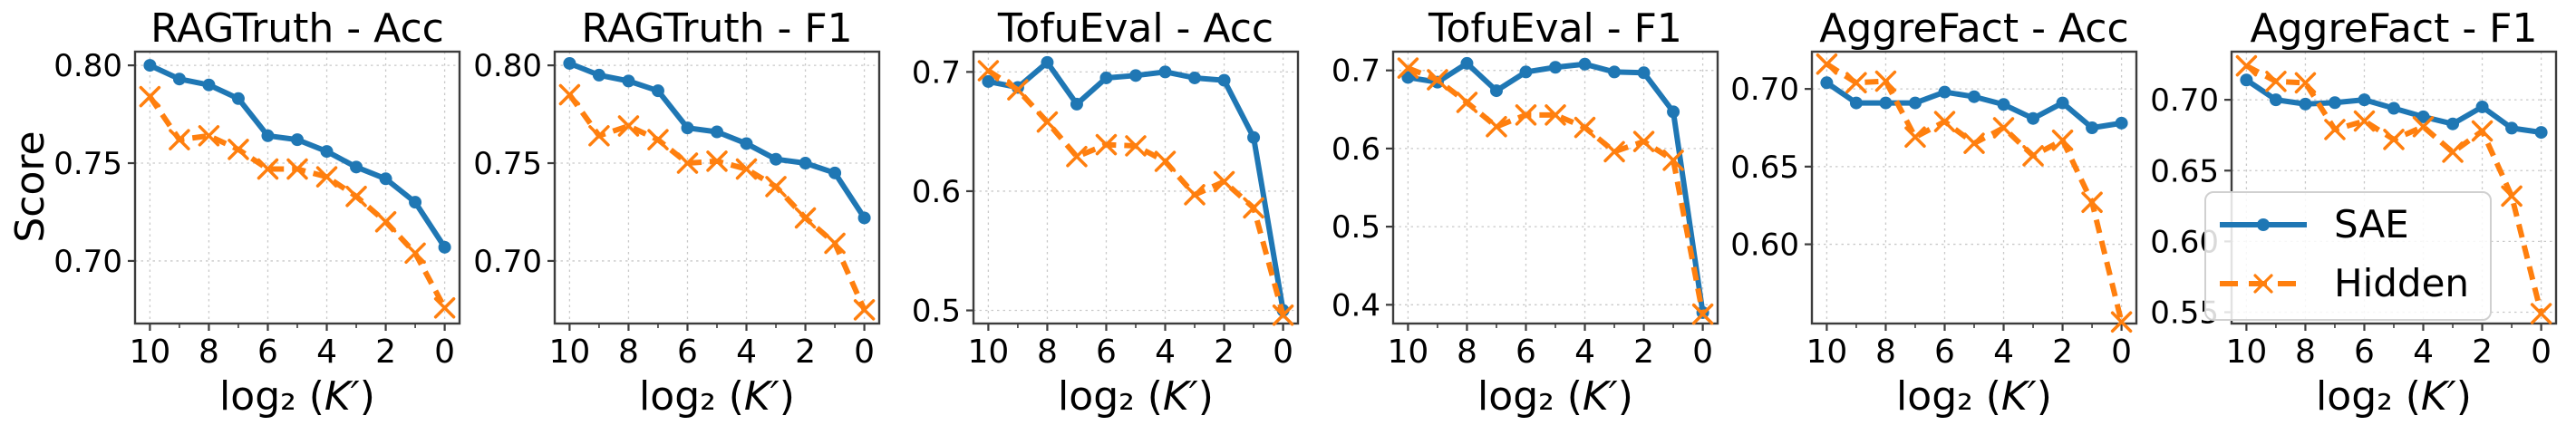  Describe the element at coordinates (1555, 28) in the screenshot. I see `subplot-title: TofuEval - F1` at that location.